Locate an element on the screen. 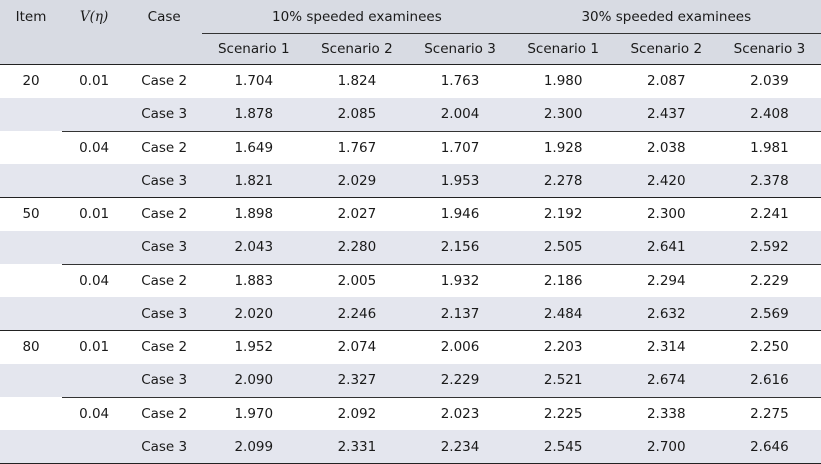 This screenshot has height=464, width=821. cell-value: 2.378 is located at coordinates (769, 181).